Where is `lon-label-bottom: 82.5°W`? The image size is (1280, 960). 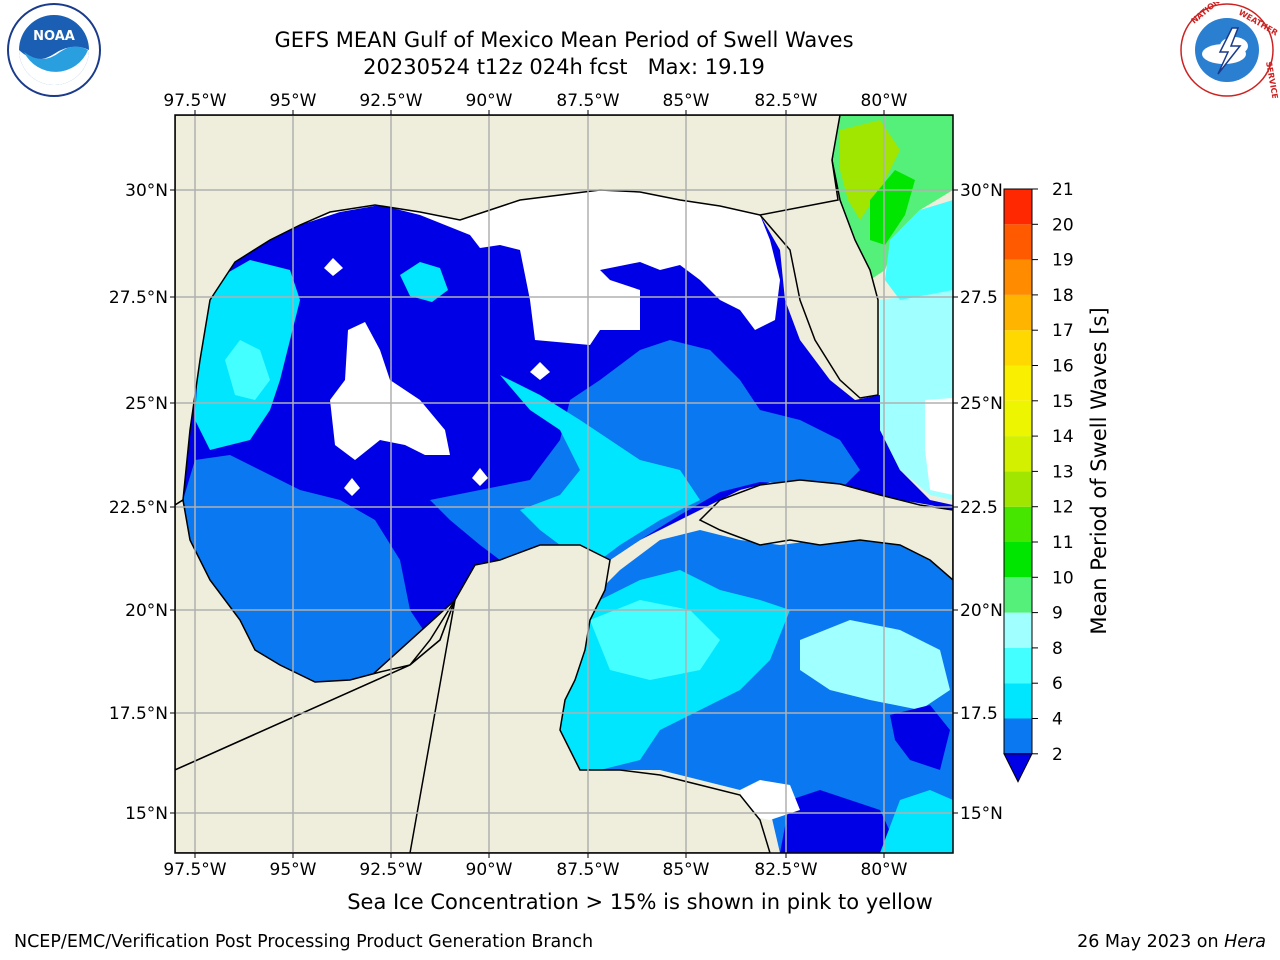
lon-label-bottom: 82.5°W is located at coordinates (785, 870).